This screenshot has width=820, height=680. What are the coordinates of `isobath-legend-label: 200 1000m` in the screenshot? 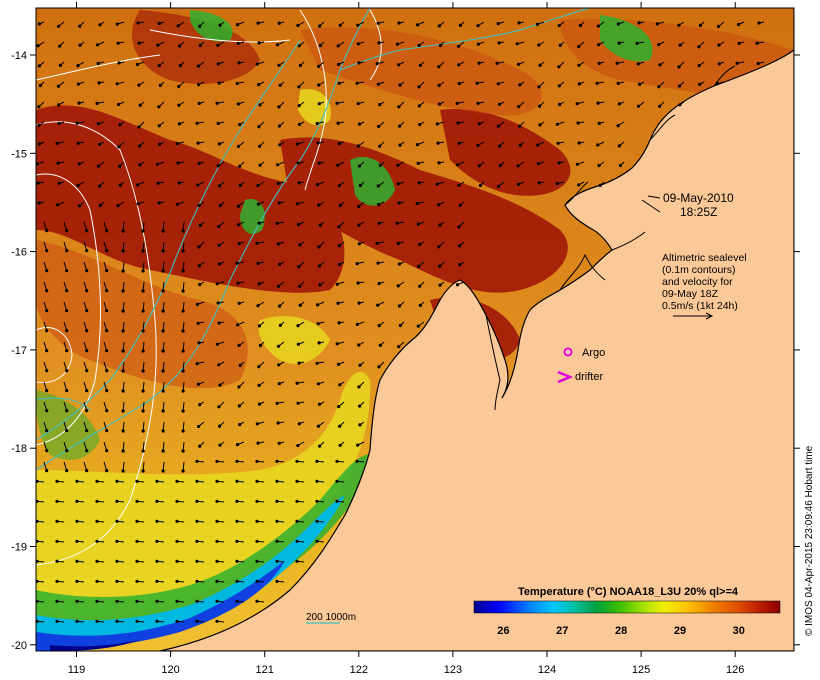 It's located at (331, 617).